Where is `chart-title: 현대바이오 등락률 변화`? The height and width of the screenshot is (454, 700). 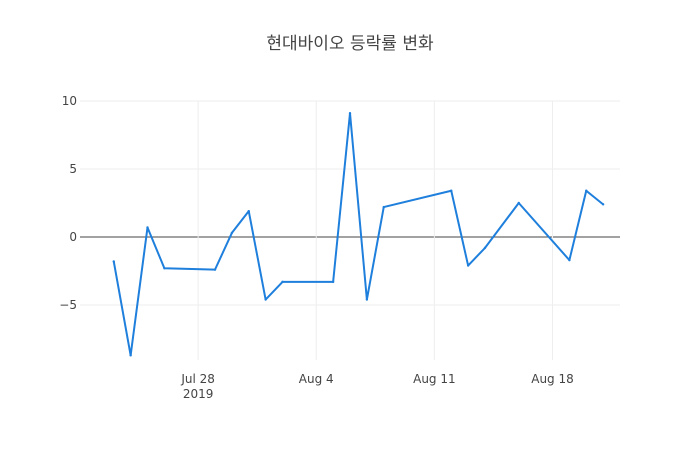
chart-title: 현대바이오 등락률 변화 is located at coordinates (350, 44).